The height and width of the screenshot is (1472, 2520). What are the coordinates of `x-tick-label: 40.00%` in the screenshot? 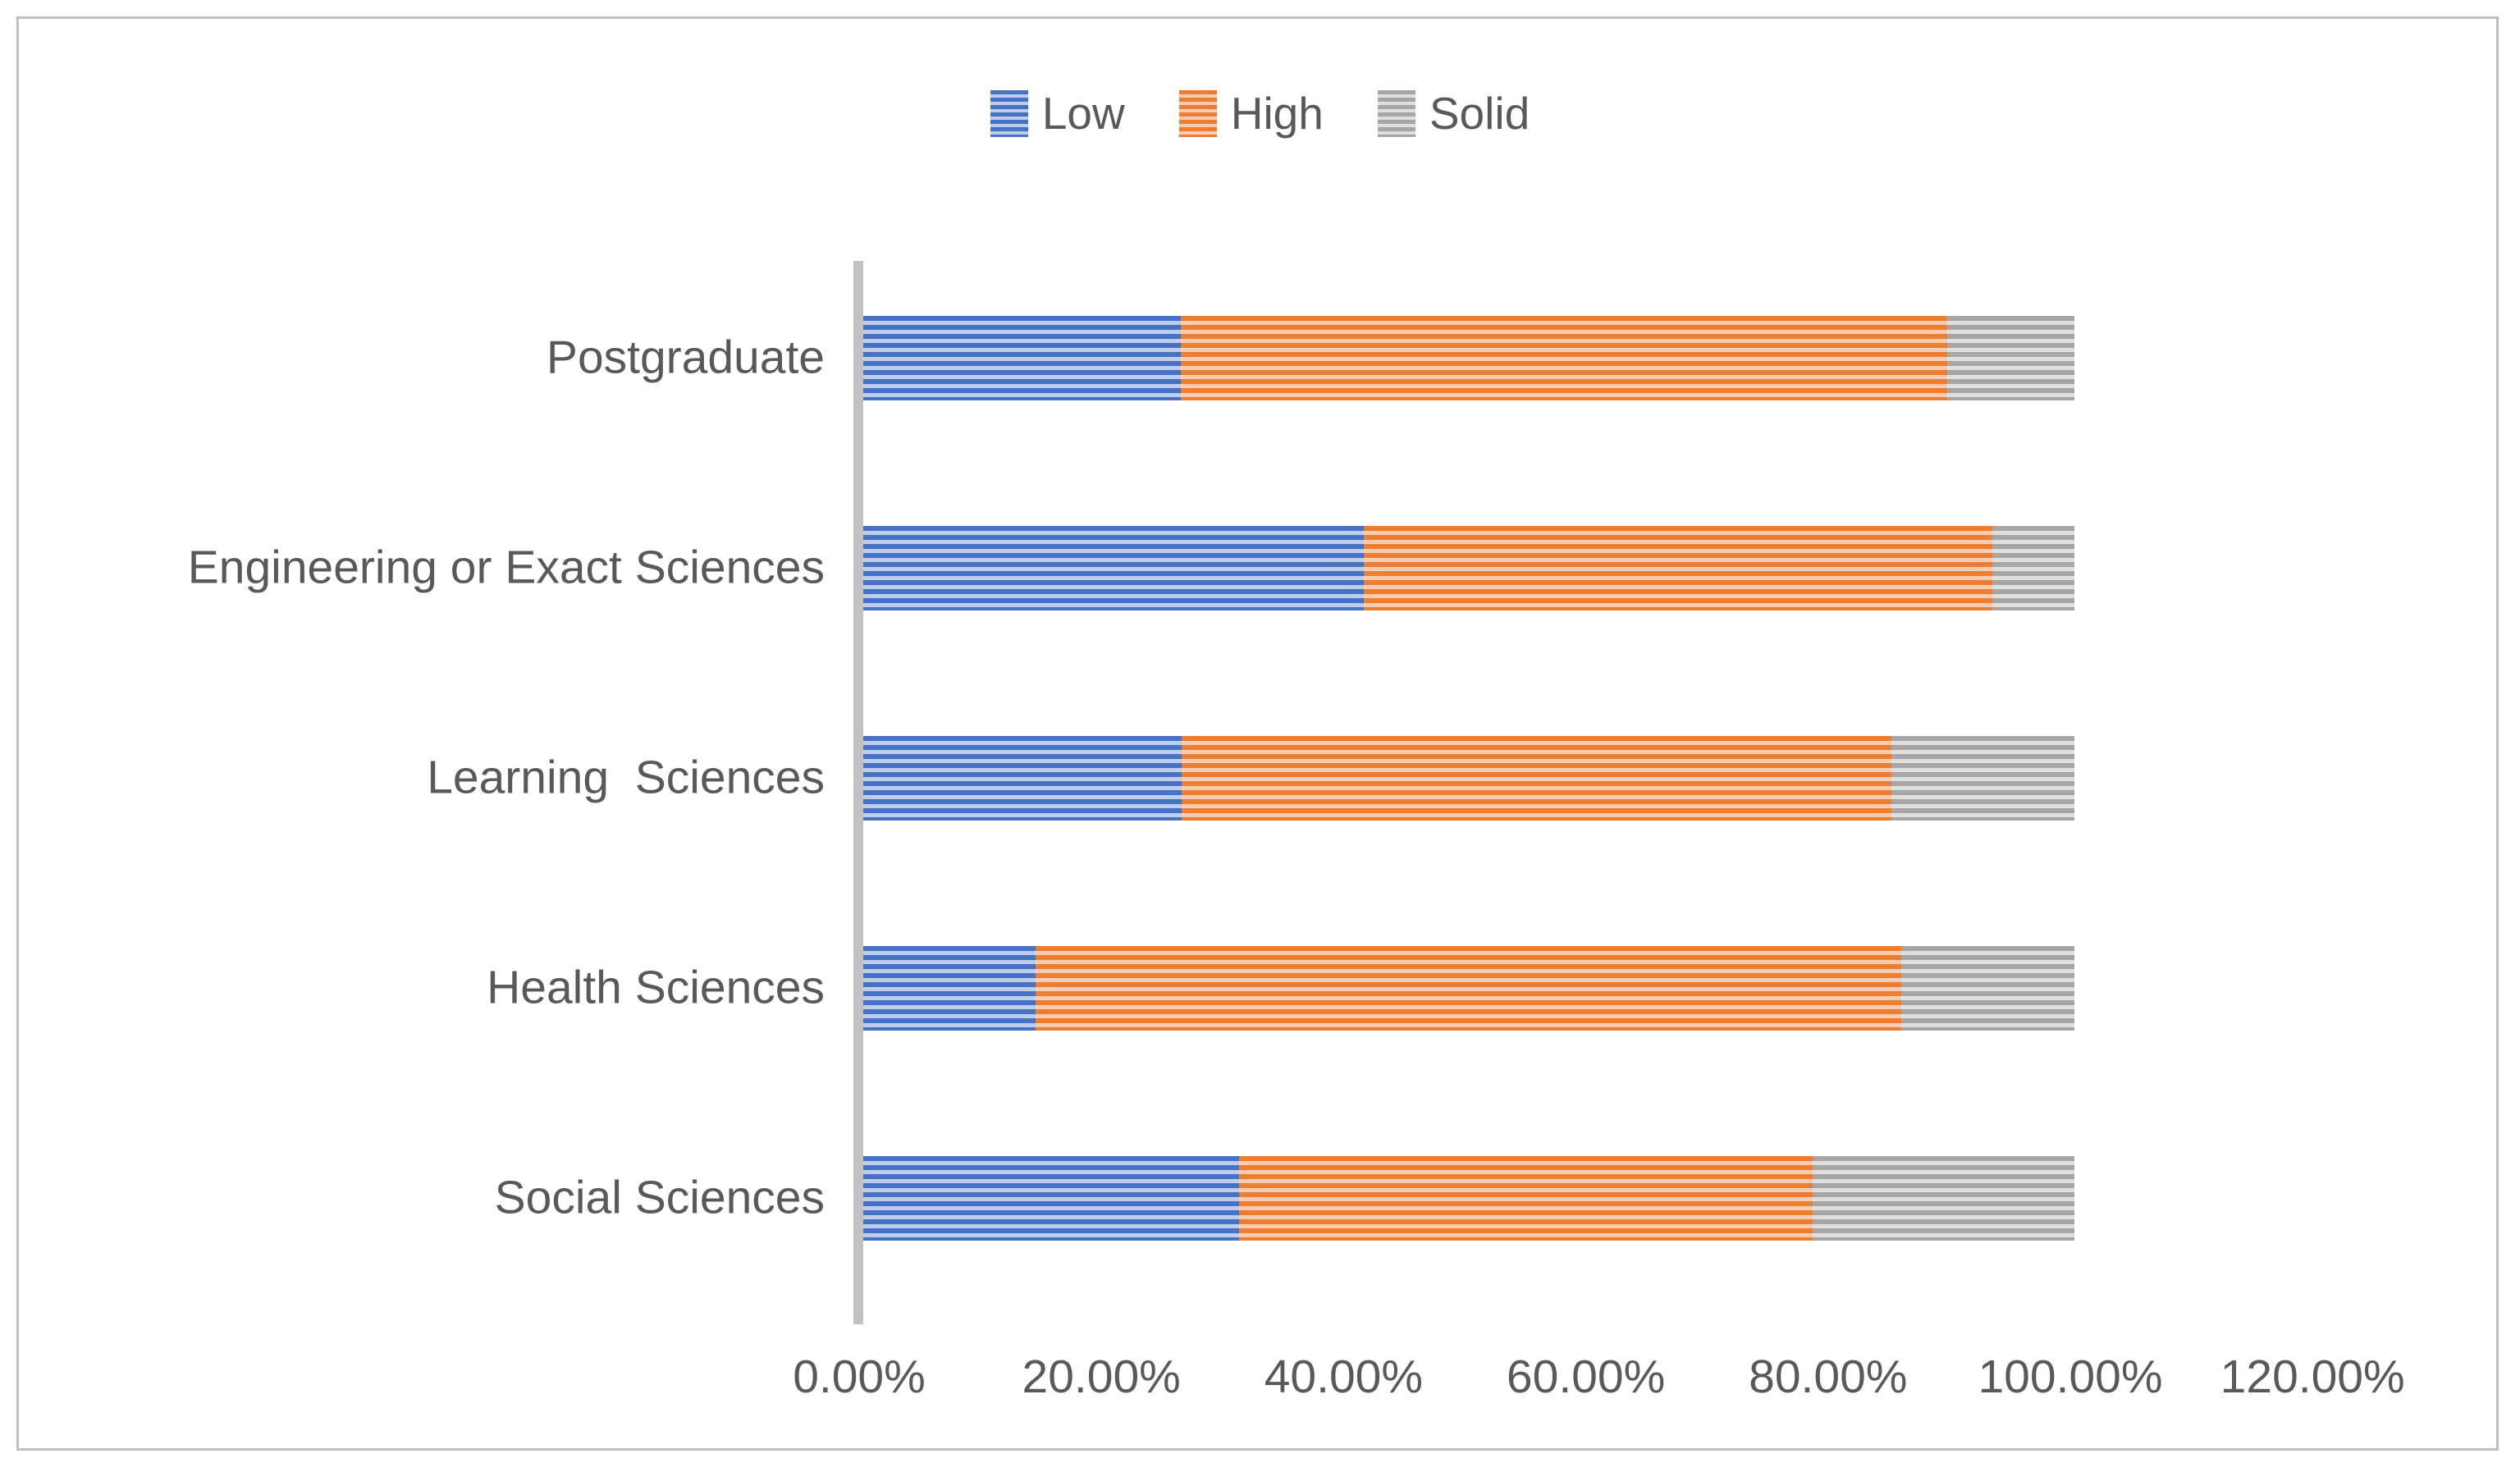 It's located at (1344, 1377).